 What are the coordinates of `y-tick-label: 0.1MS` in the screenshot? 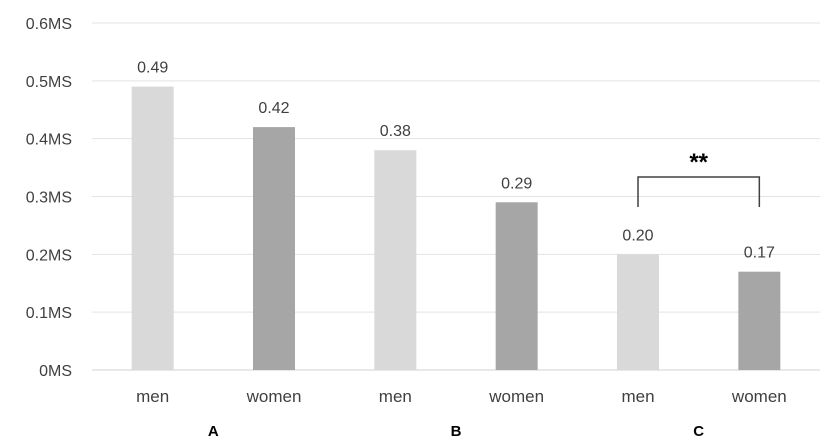 It's located at (49, 313).